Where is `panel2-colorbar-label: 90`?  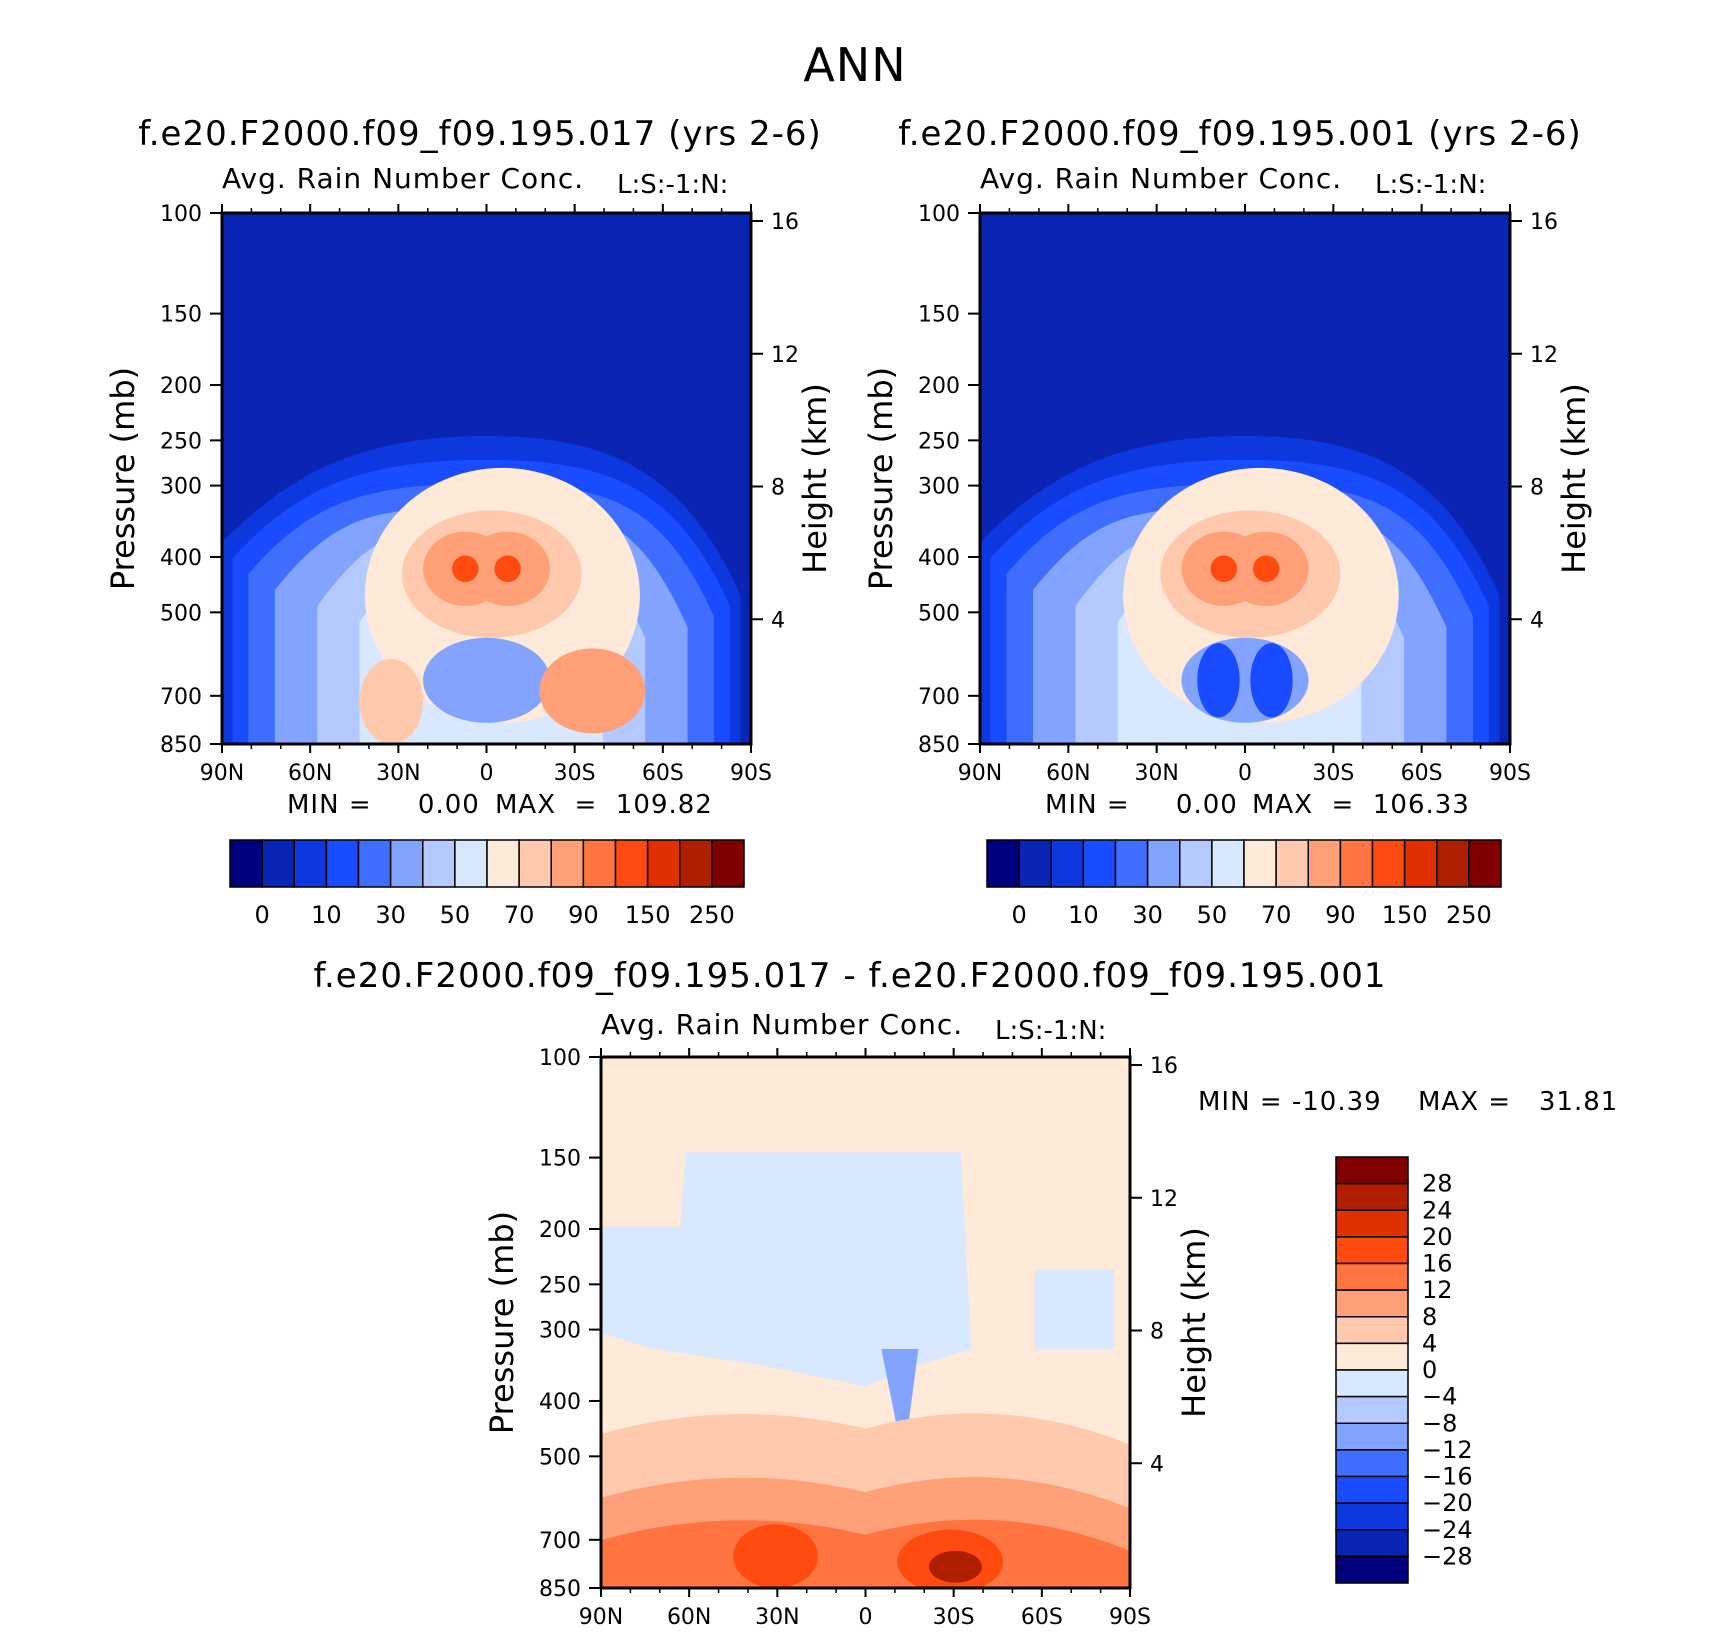 panel2-colorbar-label: 90 is located at coordinates (1340, 915).